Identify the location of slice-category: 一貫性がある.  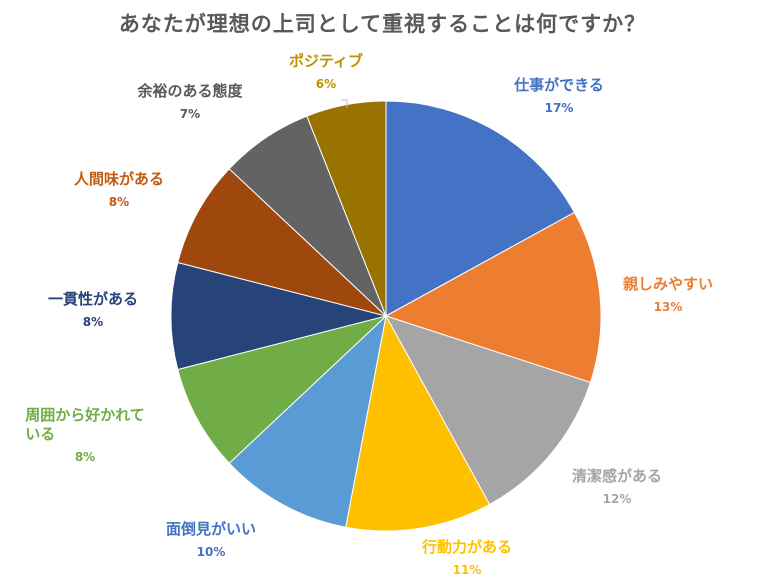
(93, 299).